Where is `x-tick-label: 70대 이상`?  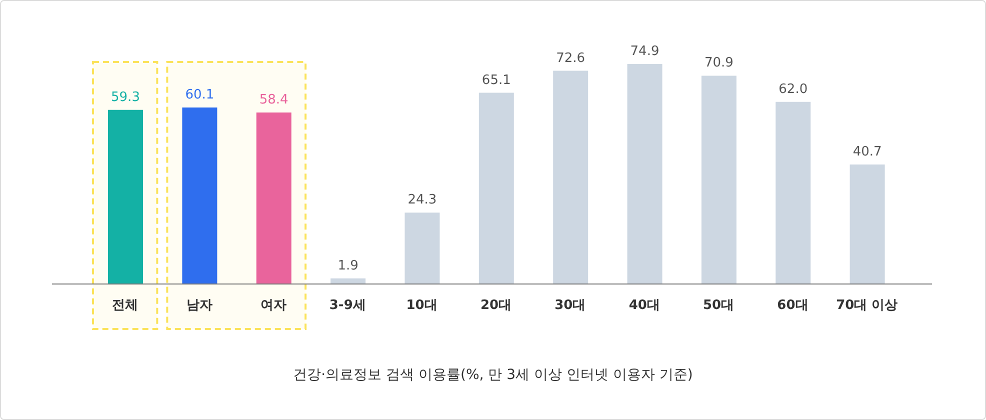
x-tick-label: 70대 이상 is located at coordinates (867, 306).